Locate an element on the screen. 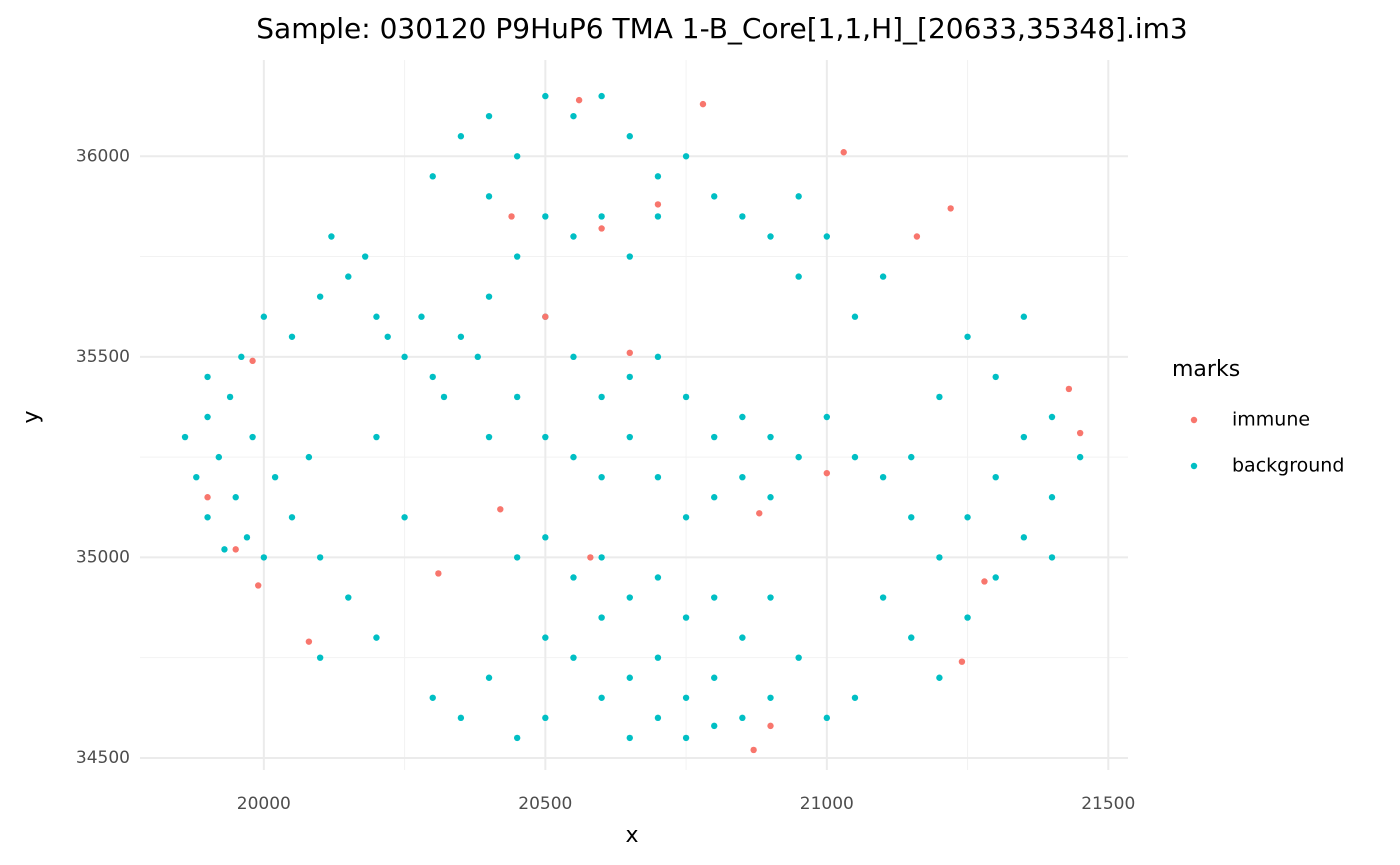  y-tick-label: 34500 is located at coordinates (103, 758).